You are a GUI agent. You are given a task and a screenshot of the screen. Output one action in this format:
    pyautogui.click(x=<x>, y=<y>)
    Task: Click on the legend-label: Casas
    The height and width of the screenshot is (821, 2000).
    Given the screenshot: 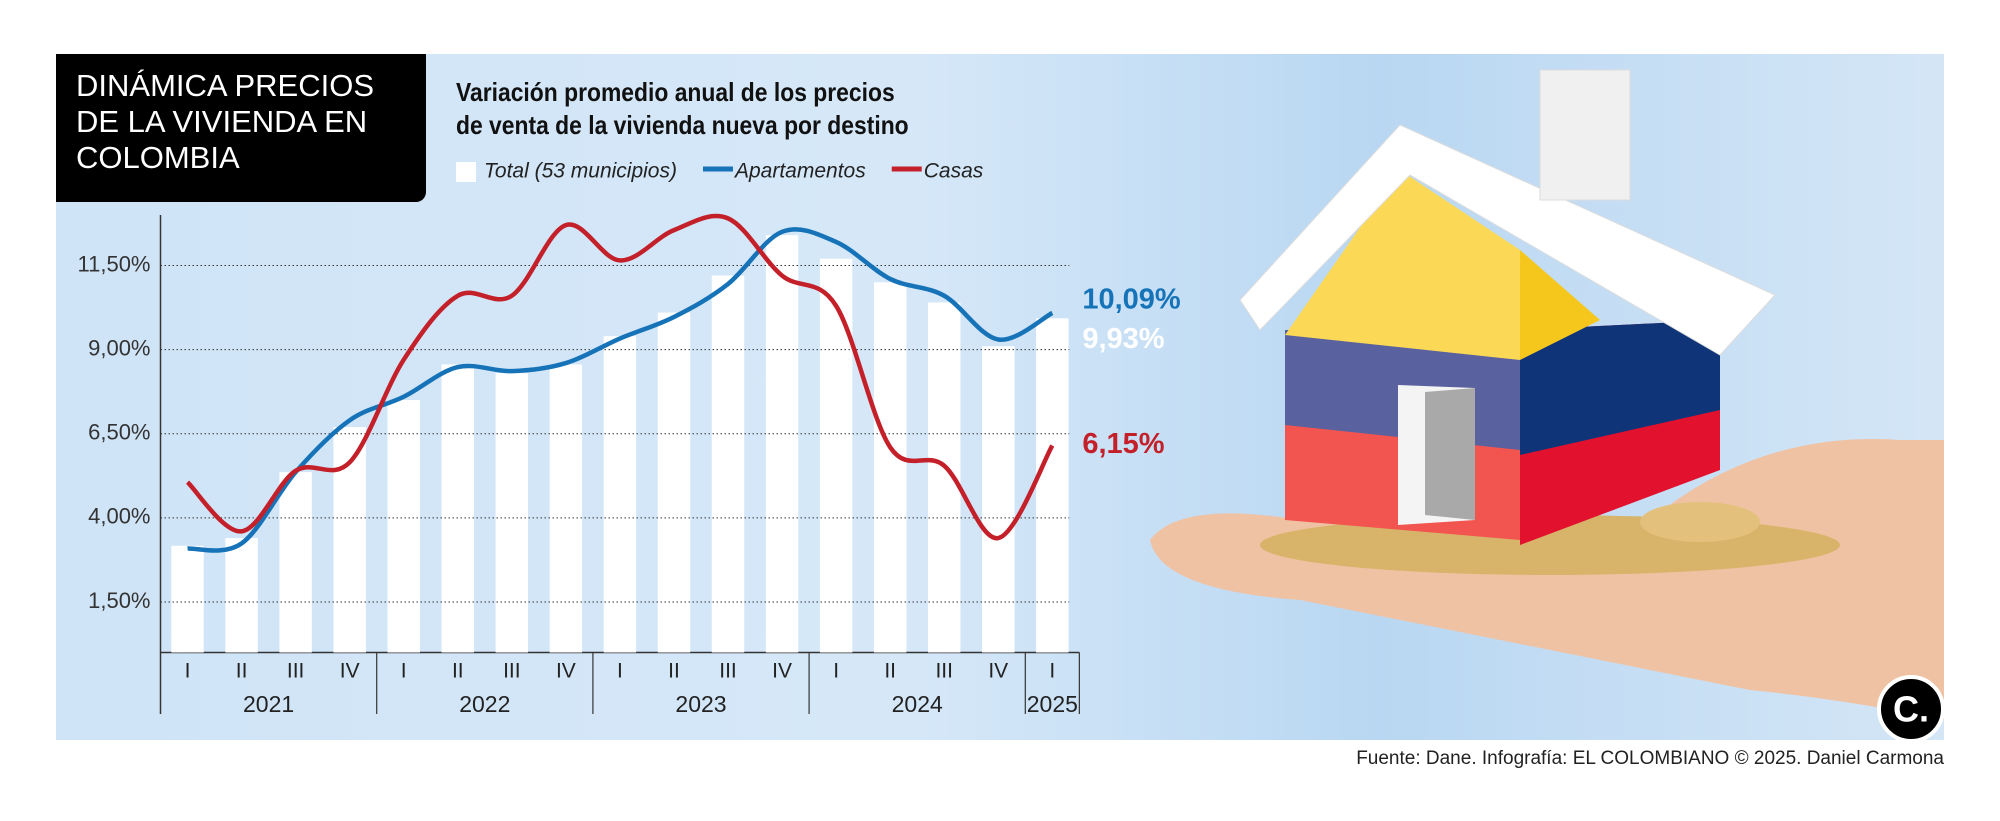 What is the action you would take?
    pyautogui.click(x=954, y=171)
    